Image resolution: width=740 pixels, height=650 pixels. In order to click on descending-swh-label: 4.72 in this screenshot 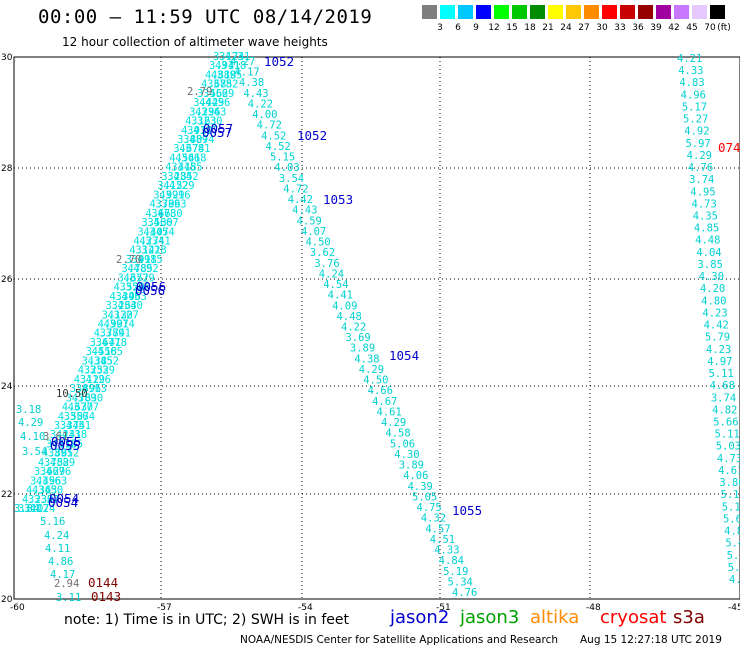, I will do `click(269, 126)`.